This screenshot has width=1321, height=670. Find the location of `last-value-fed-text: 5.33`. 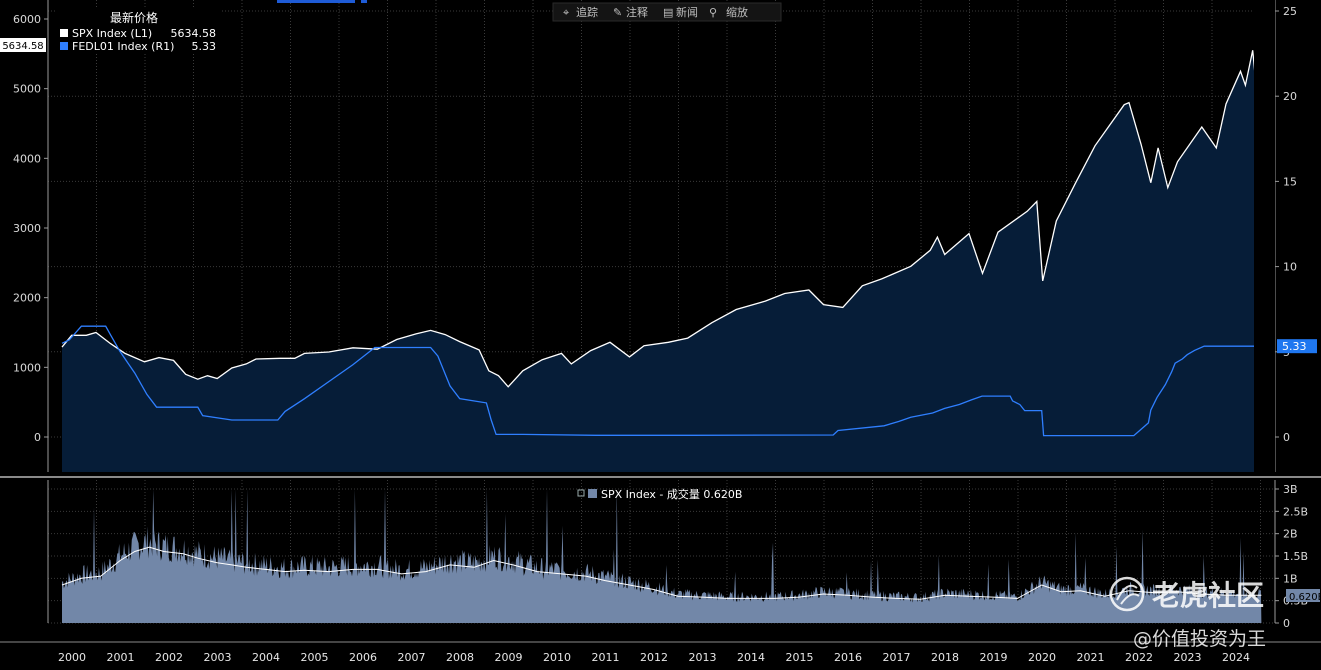

last-value-fed-text: 5.33 is located at coordinates (1294, 346).